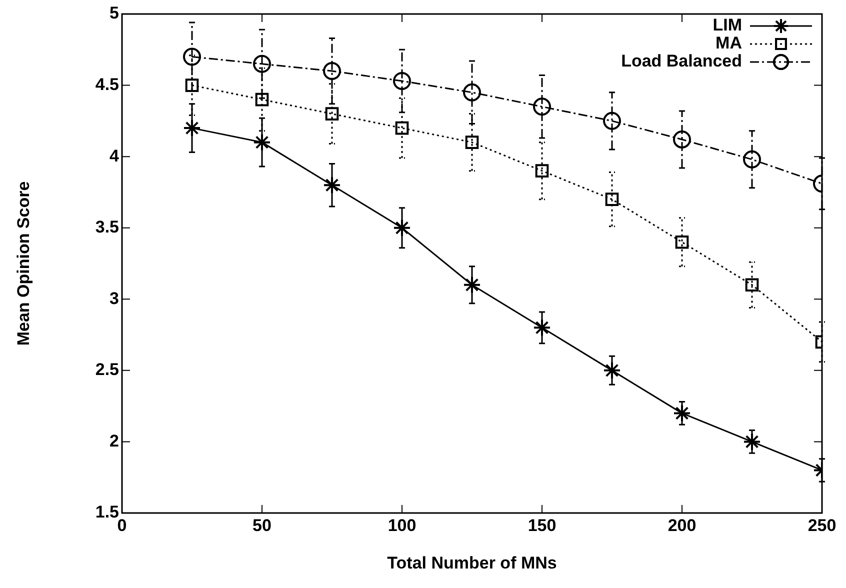  What do you see at coordinates (822, 525) in the screenshot?
I see `x-tick-label: 250` at bounding box center [822, 525].